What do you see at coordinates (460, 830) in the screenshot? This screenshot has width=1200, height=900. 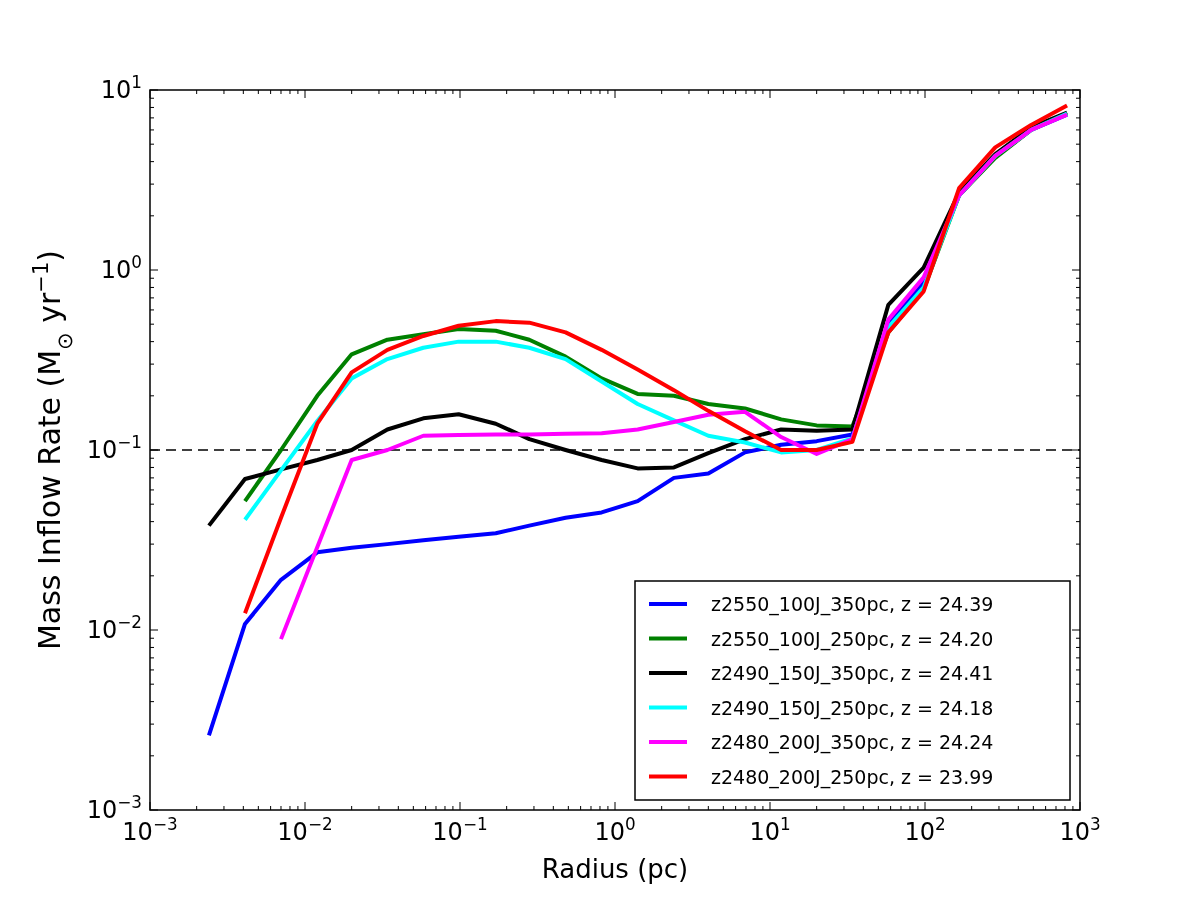 I see `x-tick-label: 10$^{−1}$` at bounding box center [460, 830].